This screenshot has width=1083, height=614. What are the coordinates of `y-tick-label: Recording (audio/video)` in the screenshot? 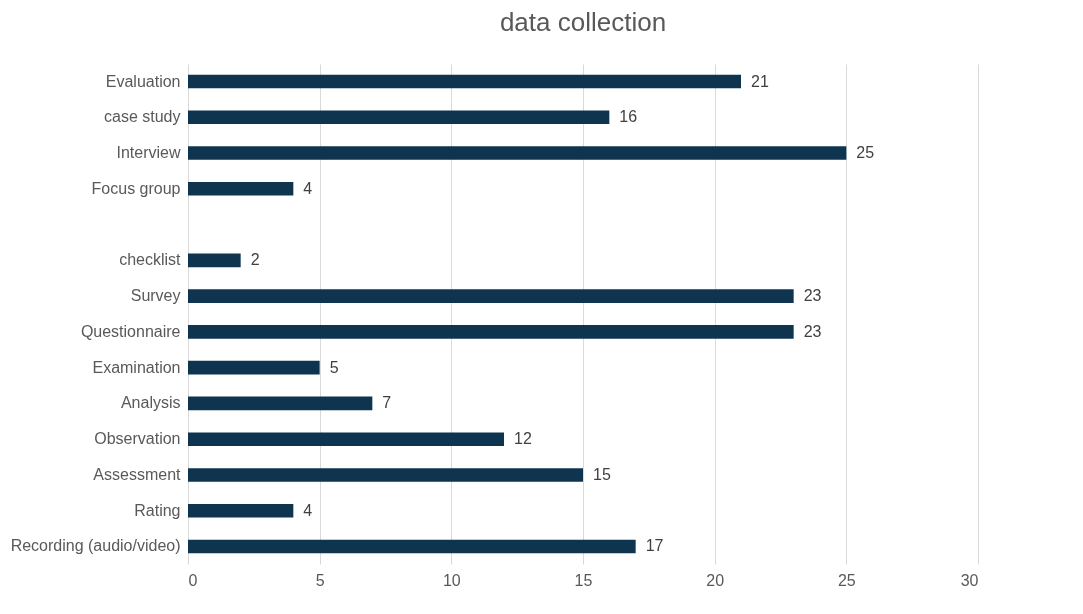 It's located at (95, 546).